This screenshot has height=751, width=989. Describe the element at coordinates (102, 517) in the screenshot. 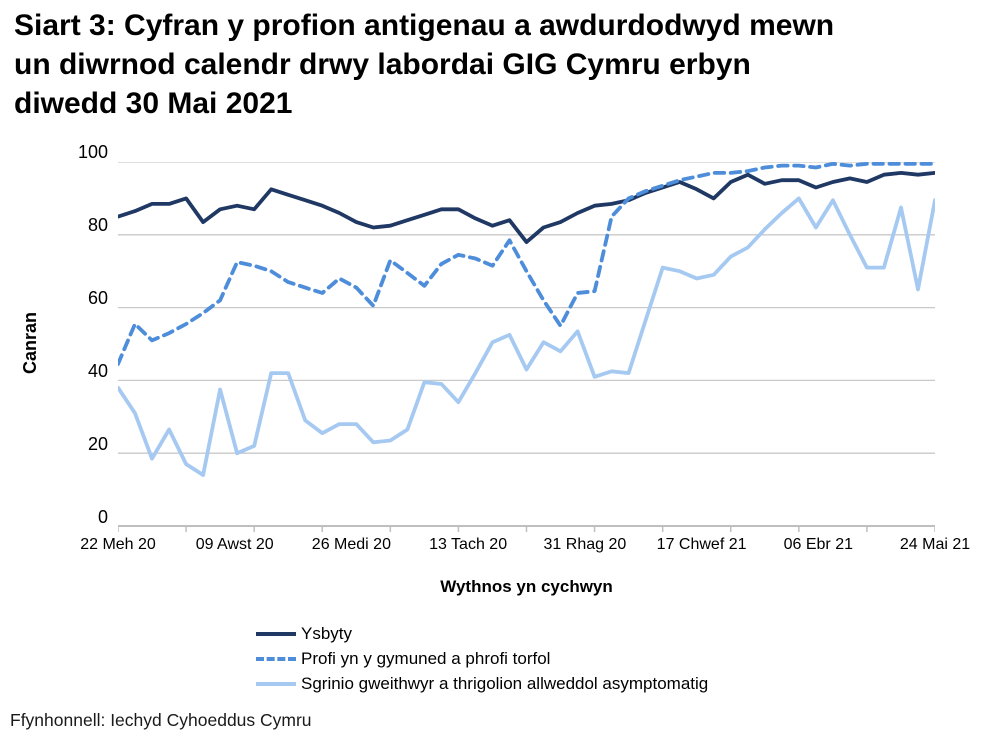

I see `y-tick-0: 0` at that location.